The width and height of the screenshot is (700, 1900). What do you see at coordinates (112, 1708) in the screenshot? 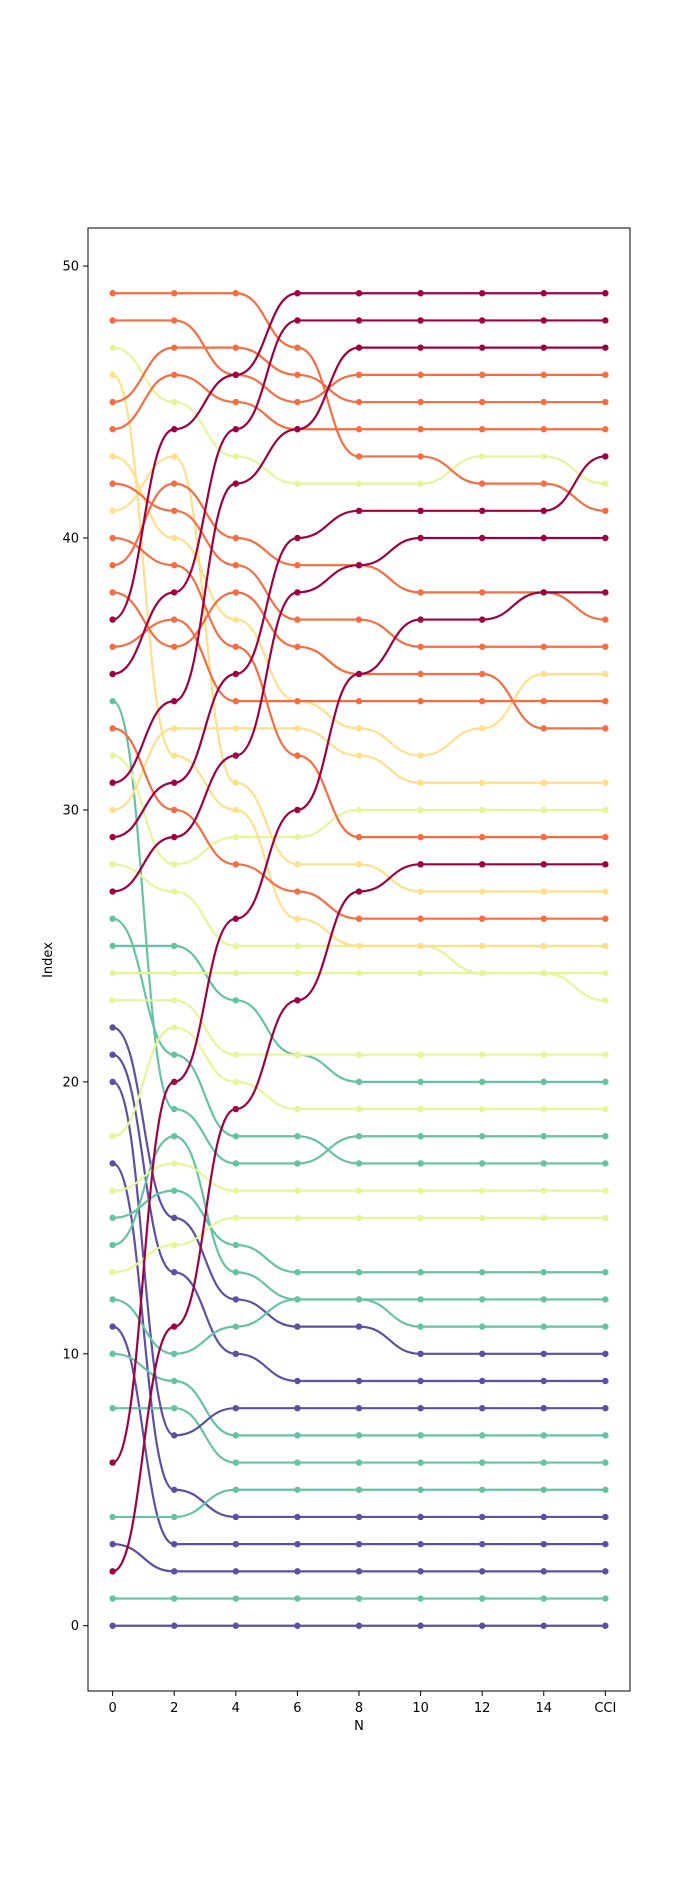
I see `x-tick-label: 0` at bounding box center [112, 1708].